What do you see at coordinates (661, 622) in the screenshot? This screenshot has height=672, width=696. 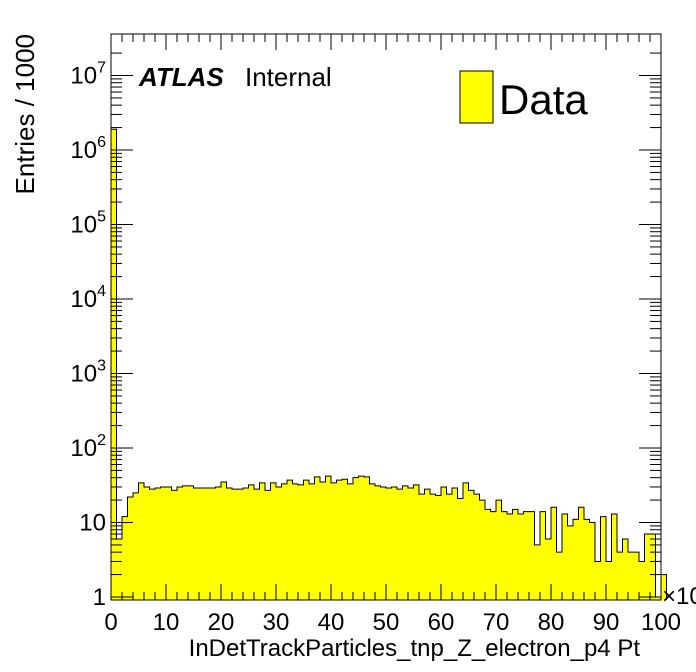 I see `x-tick-label: 100` at bounding box center [661, 622].